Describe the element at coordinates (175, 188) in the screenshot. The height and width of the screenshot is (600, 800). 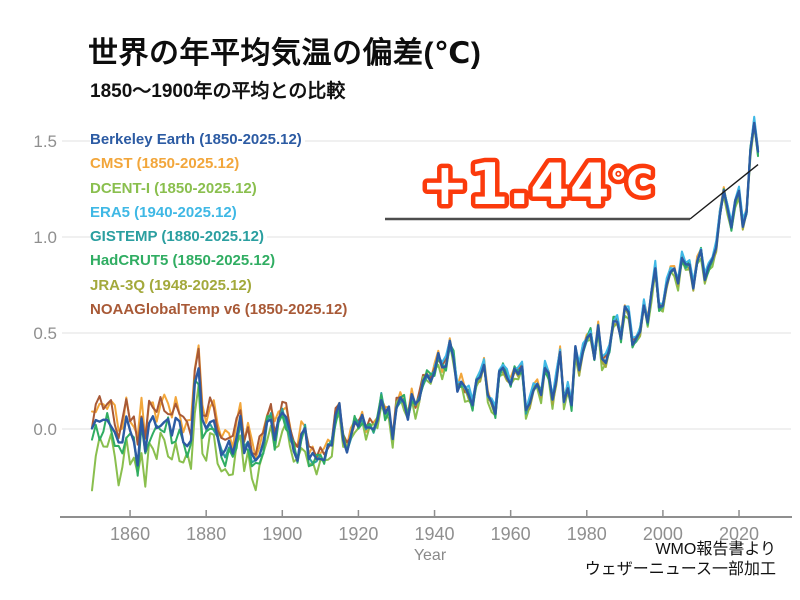
I see `legend-item-label: DCENT-I (1850-2025.12)` at that location.